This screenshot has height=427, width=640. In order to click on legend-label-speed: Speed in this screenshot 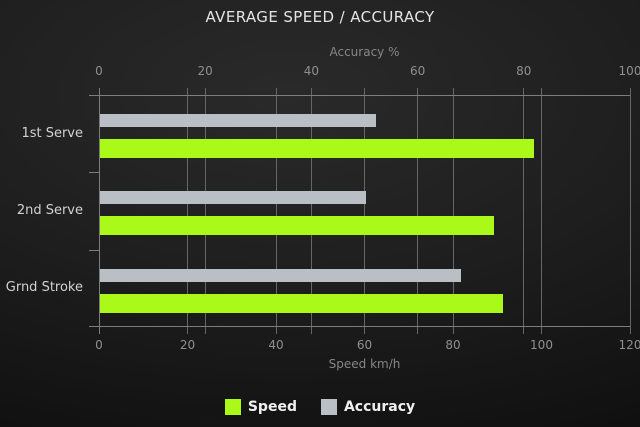, I will do `click(272, 407)`.